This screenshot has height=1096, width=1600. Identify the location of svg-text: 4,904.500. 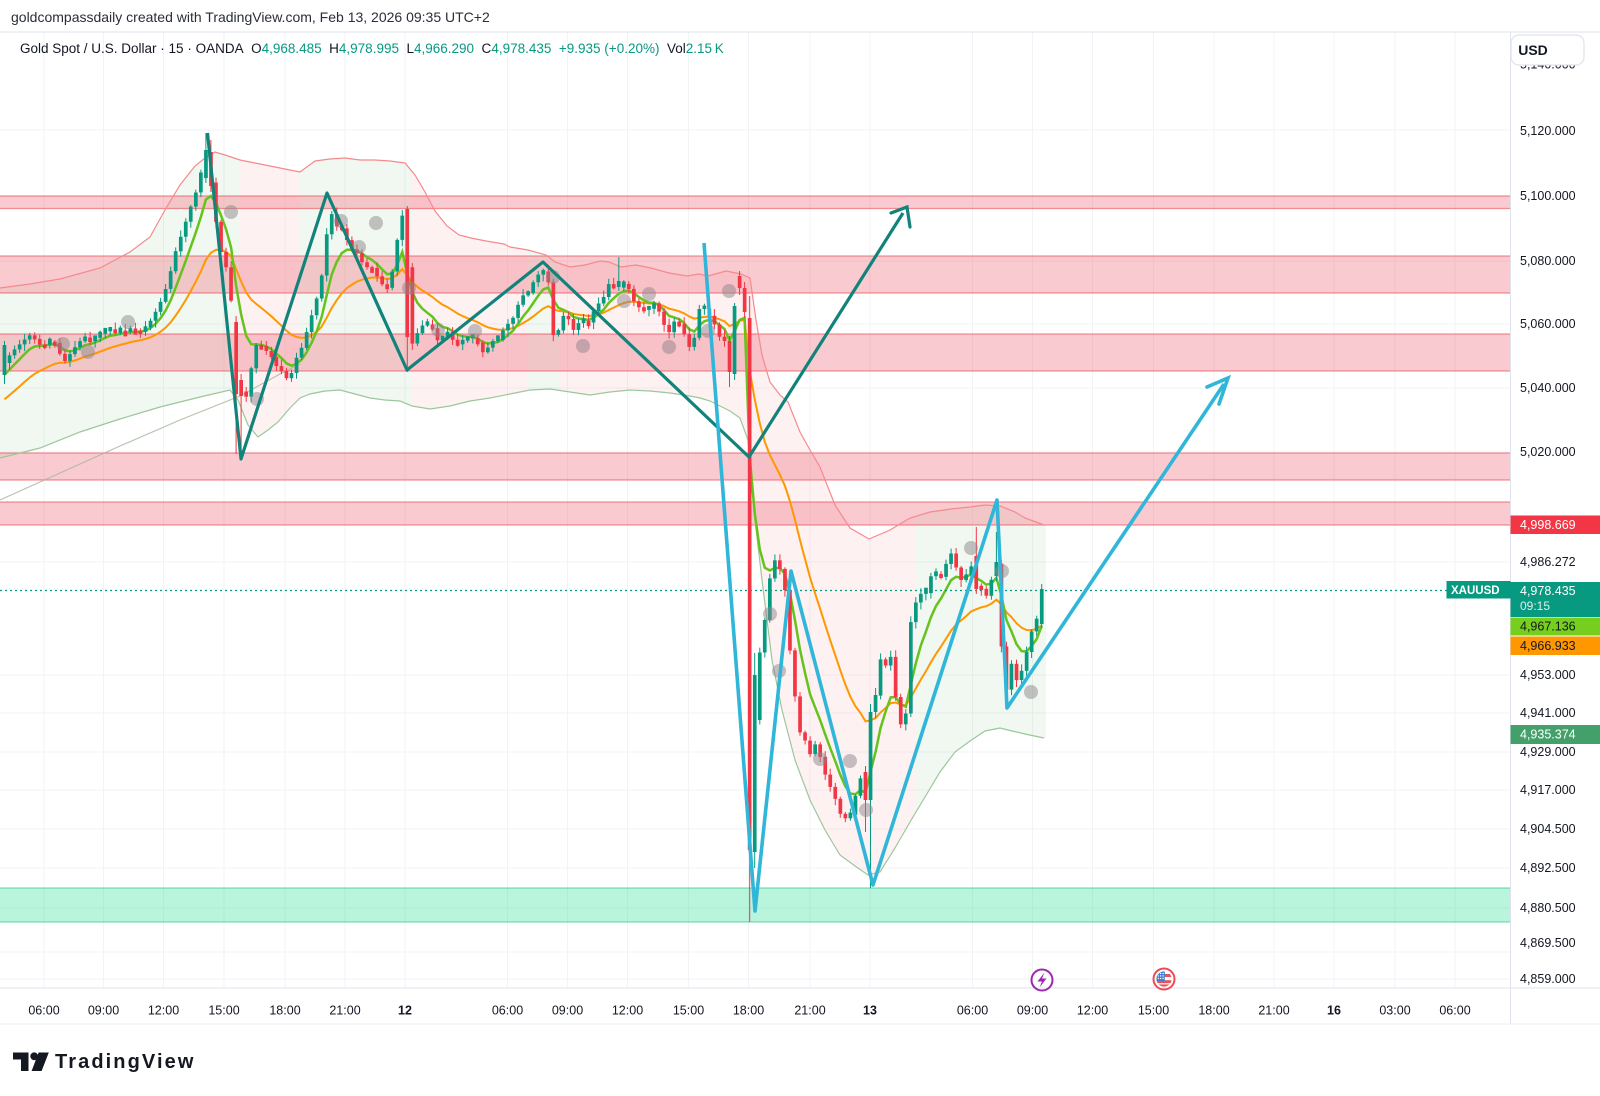
(1548, 829).